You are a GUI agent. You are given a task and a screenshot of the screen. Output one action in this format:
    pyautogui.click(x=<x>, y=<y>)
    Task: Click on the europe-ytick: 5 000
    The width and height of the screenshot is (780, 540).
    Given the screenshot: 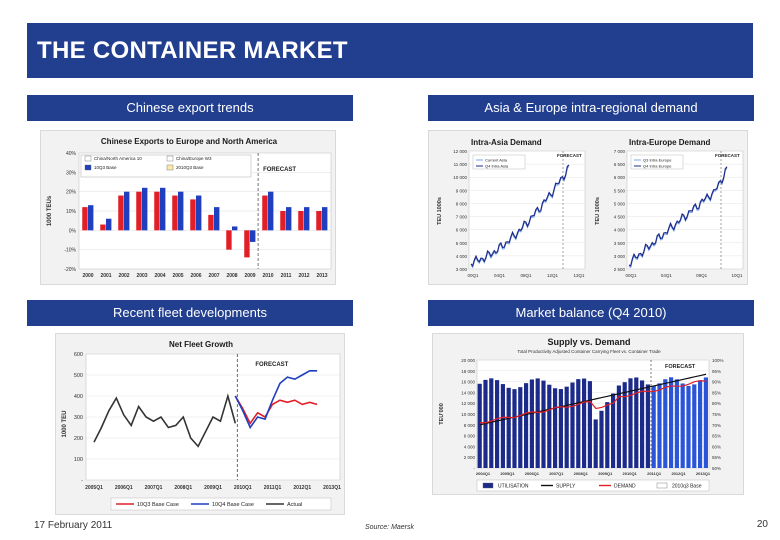 What is the action you would take?
    pyautogui.click(x=620, y=203)
    